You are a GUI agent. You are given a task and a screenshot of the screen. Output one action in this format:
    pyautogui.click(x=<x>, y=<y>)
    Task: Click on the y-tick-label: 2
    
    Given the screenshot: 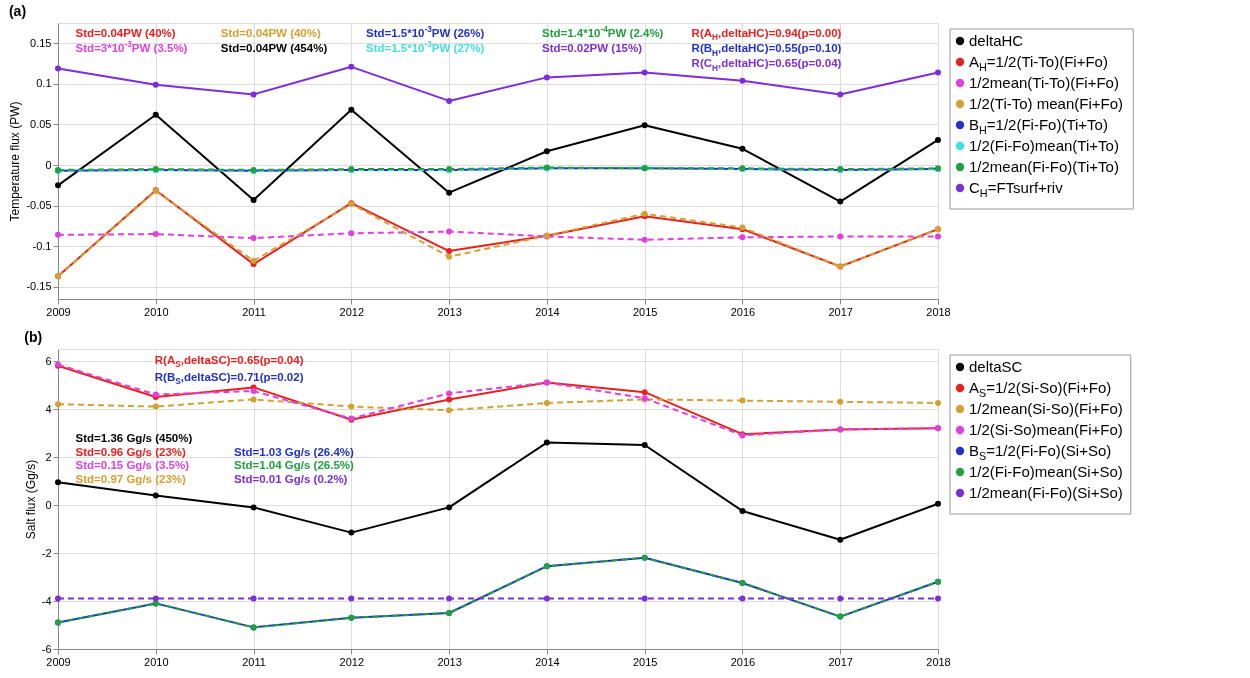 What is the action you would take?
    pyautogui.click(x=48, y=456)
    